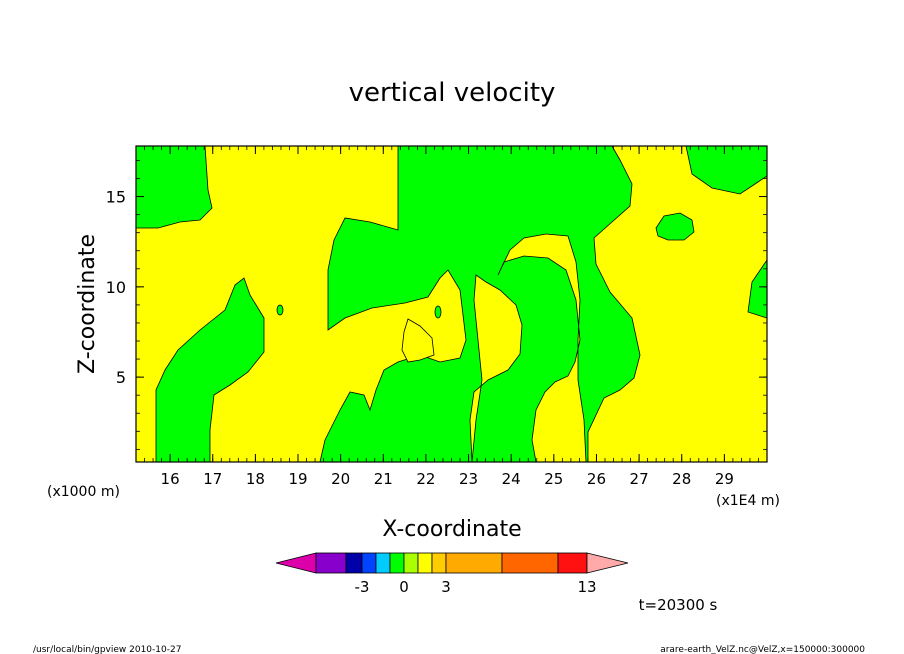 The image size is (904, 654). I want to click on x-tick-label: 23, so click(468, 479).